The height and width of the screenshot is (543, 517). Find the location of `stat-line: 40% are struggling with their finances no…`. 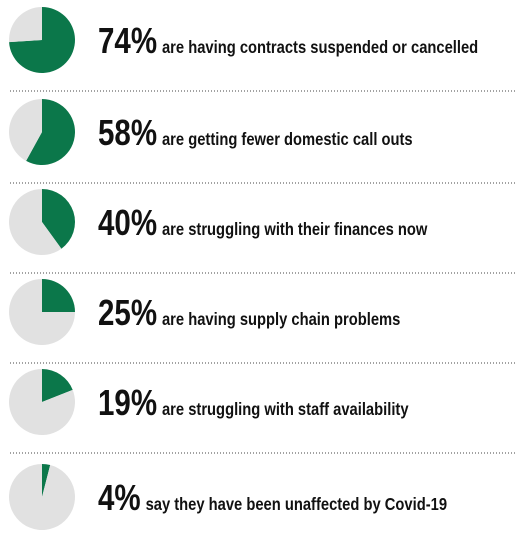

stat-line: 40% are struggling with their finances no… is located at coordinates (263, 222).